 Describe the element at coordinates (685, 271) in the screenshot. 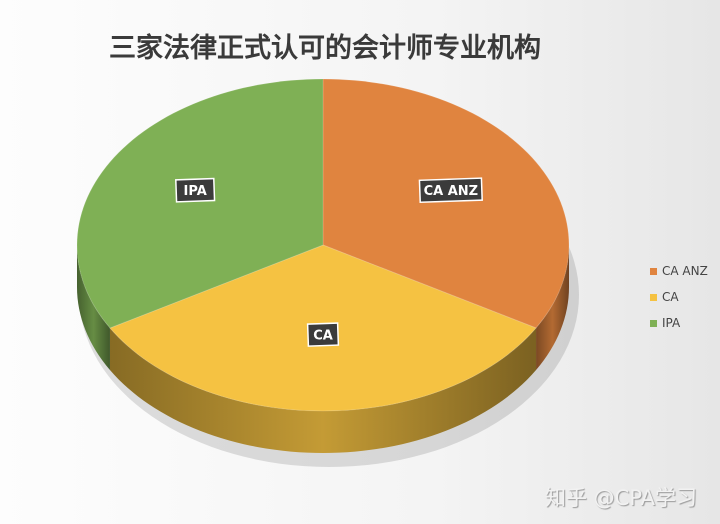

I see `legend-label: CA ANZ` at that location.